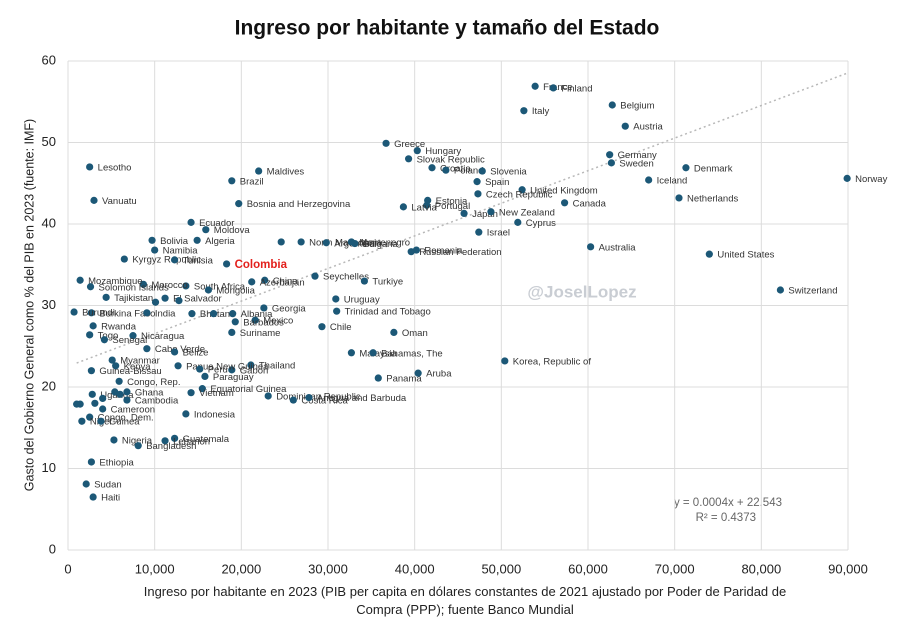 The width and height of the screenshot is (901, 628). Describe the element at coordinates (636, 163) in the screenshot. I see `point-label: Sweden` at that location.